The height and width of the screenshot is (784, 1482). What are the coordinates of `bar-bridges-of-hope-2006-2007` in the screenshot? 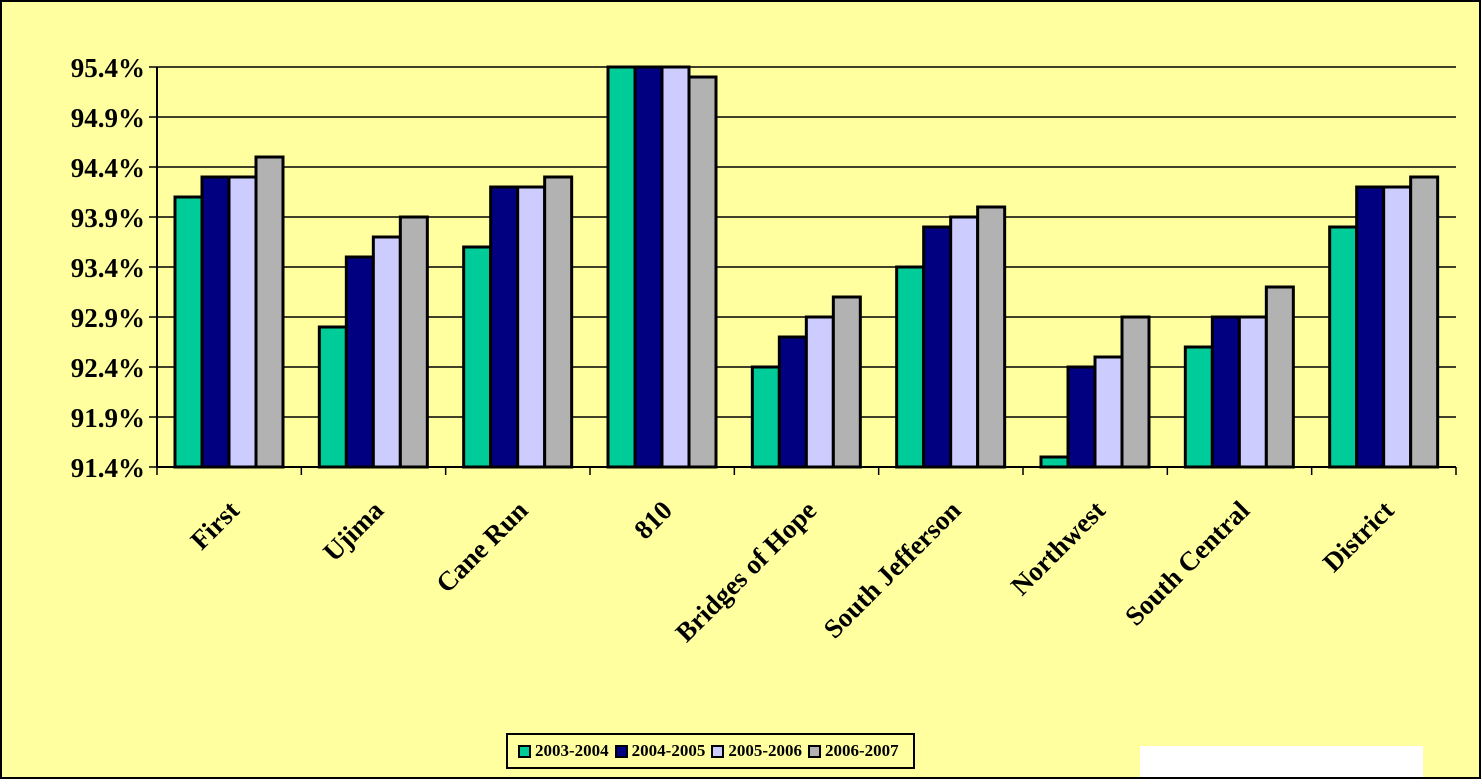 It's located at (846, 382).